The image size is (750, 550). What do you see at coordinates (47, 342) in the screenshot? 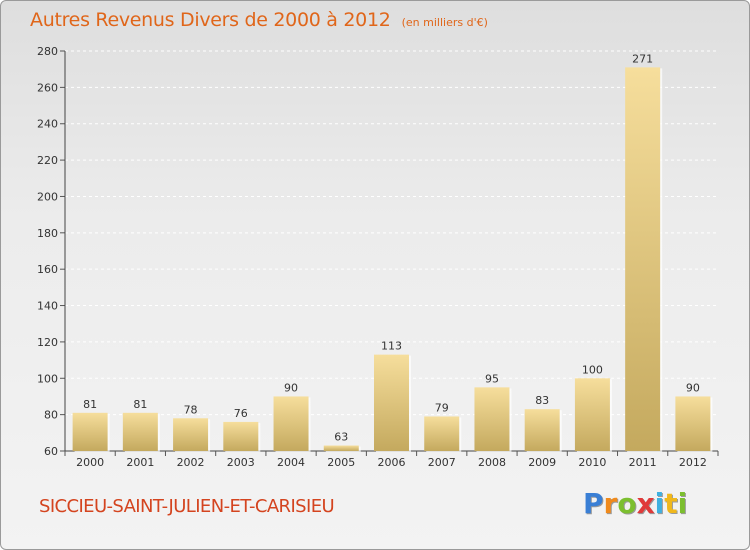
I see `y-tick-label: 120` at bounding box center [47, 342].